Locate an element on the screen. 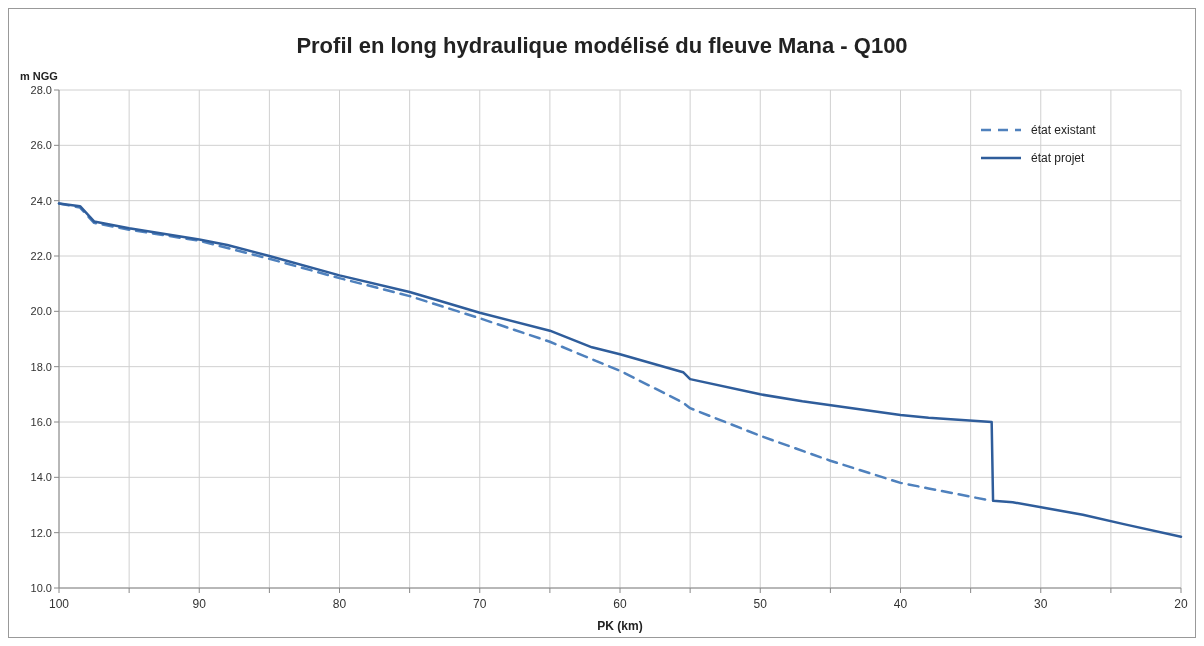 The height and width of the screenshot is (646, 1204). x-axis-title: PK (km) is located at coordinates (620, 626).